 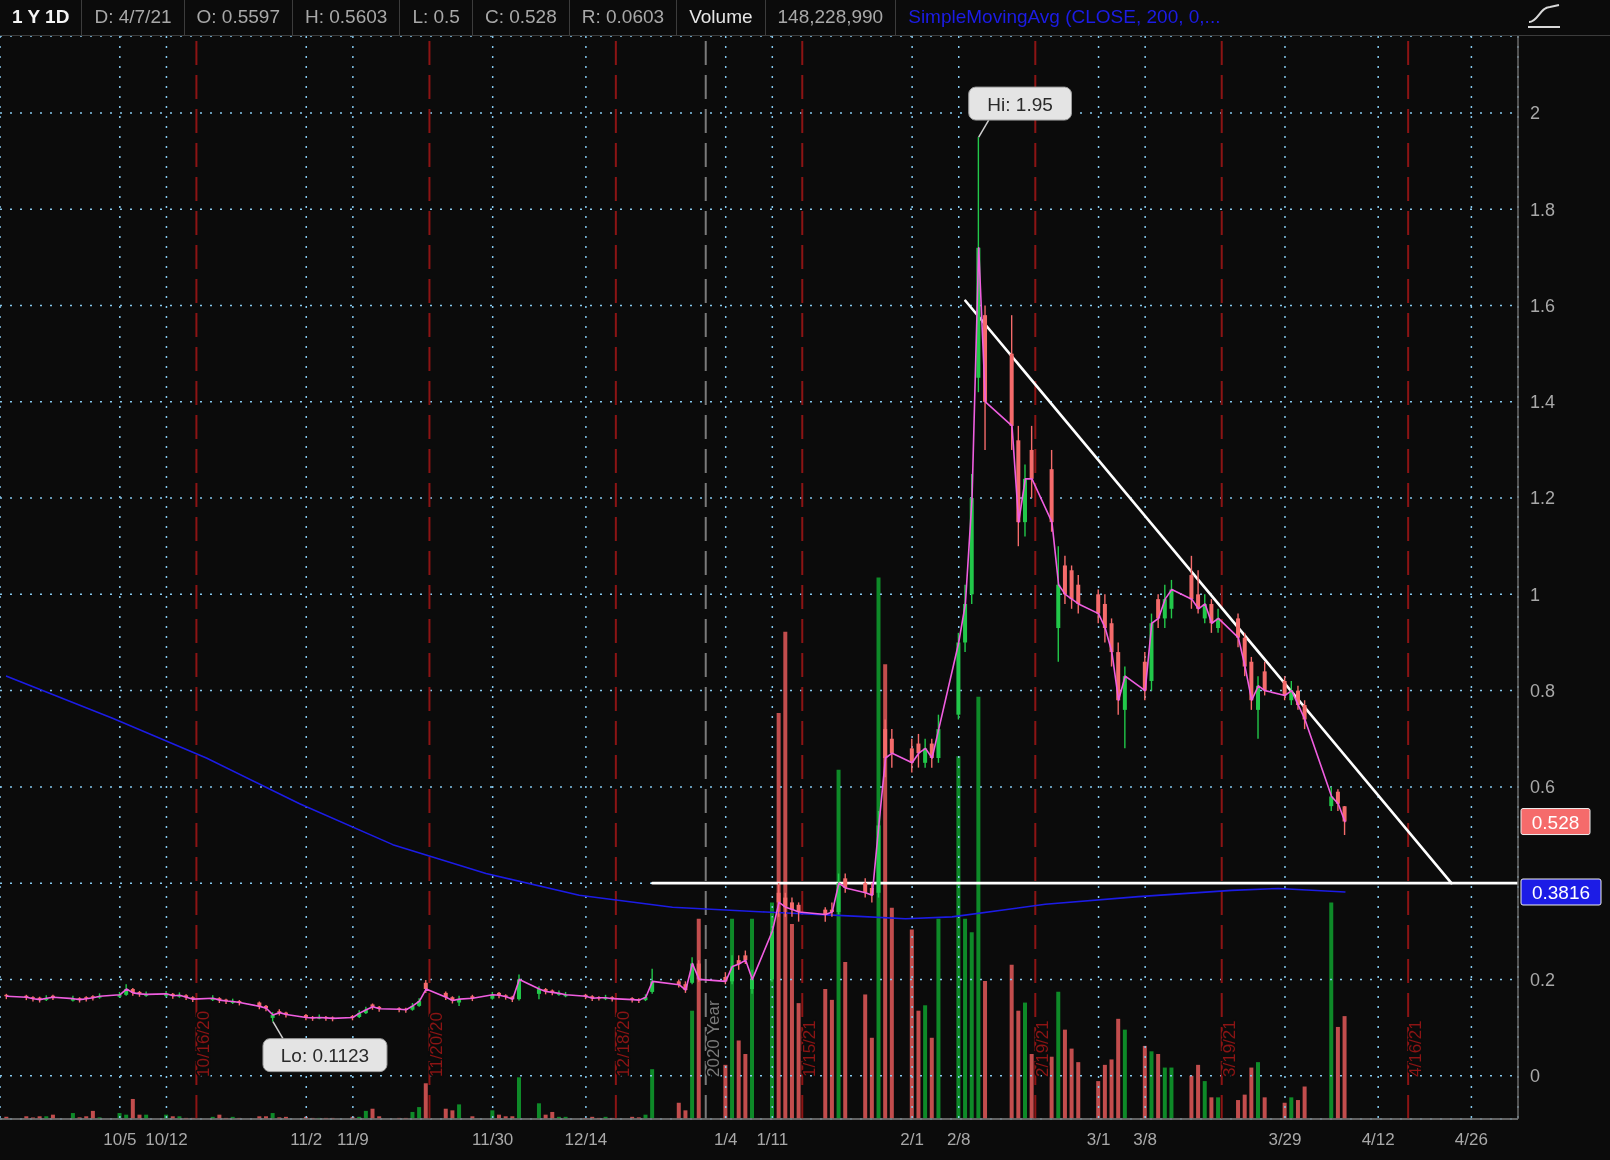 What do you see at coordinates (1043, 1048) in the screenshot?
I see `ref-line-label: 2/19/21` at bounding box center [1043, 1048].